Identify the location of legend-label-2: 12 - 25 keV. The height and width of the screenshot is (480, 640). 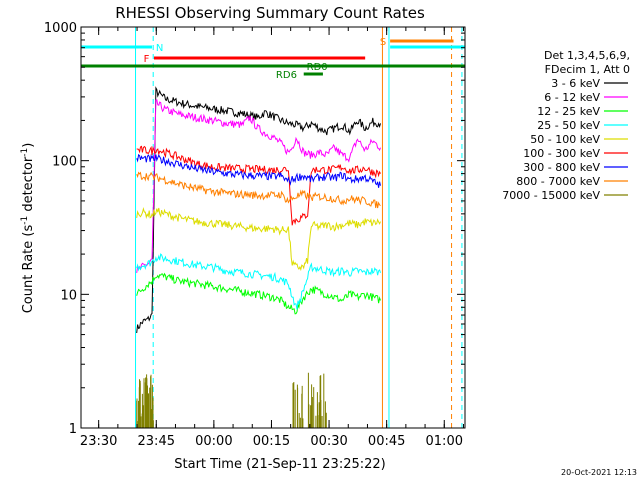
(568, 111).